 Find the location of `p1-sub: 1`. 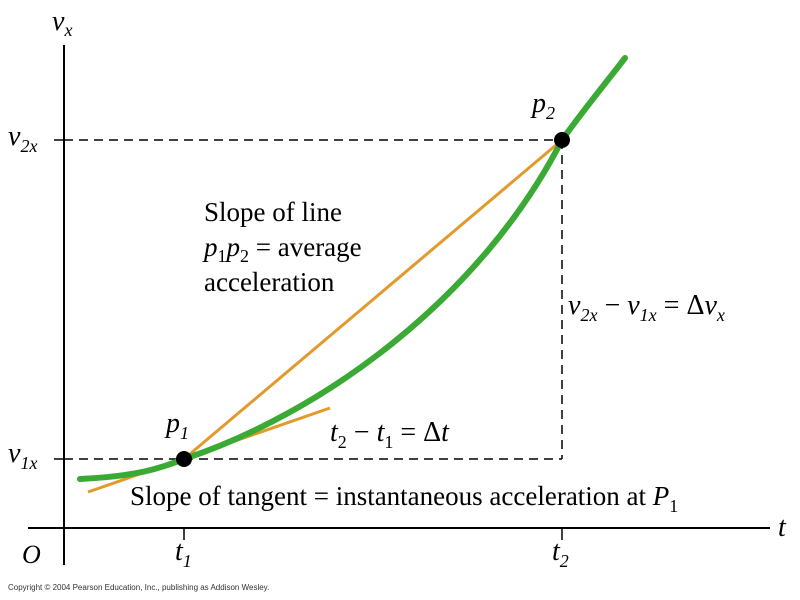

p1-sub: 1 is located at coordinates (184, 433).